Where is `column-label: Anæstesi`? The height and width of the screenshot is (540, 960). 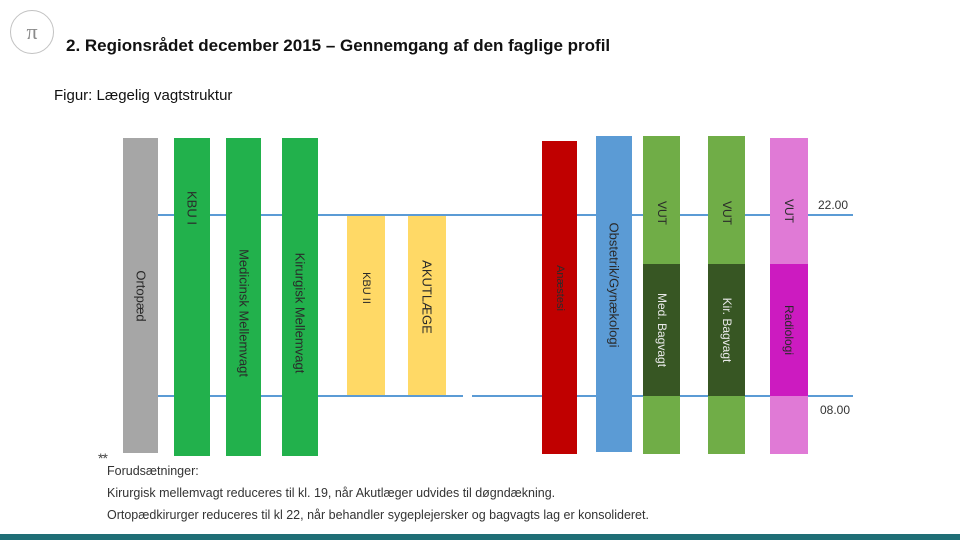 column-label: Anæstesi is located at coordinates (559, 288).